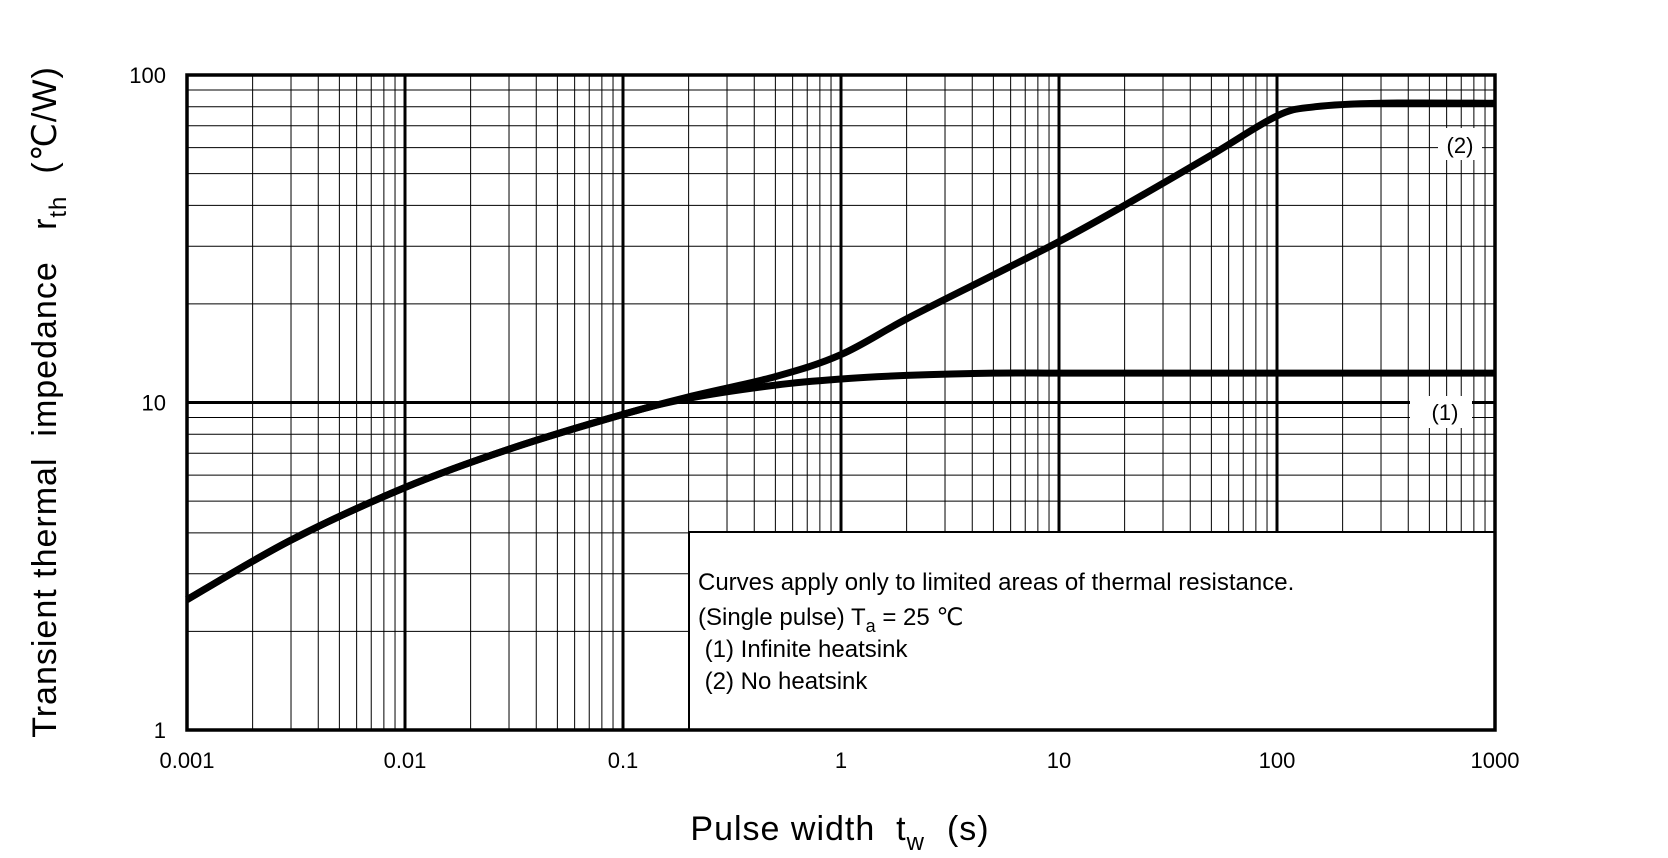  Describe the element at coordinates (405, 760) in the screenshot. I see `x-tick-label: 0.01` at that location.